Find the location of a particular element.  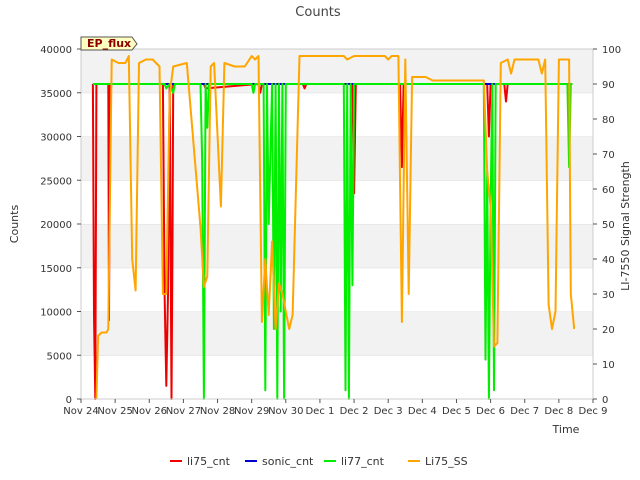

y-tick-label: 10000 is located at coordinates (56, 313).